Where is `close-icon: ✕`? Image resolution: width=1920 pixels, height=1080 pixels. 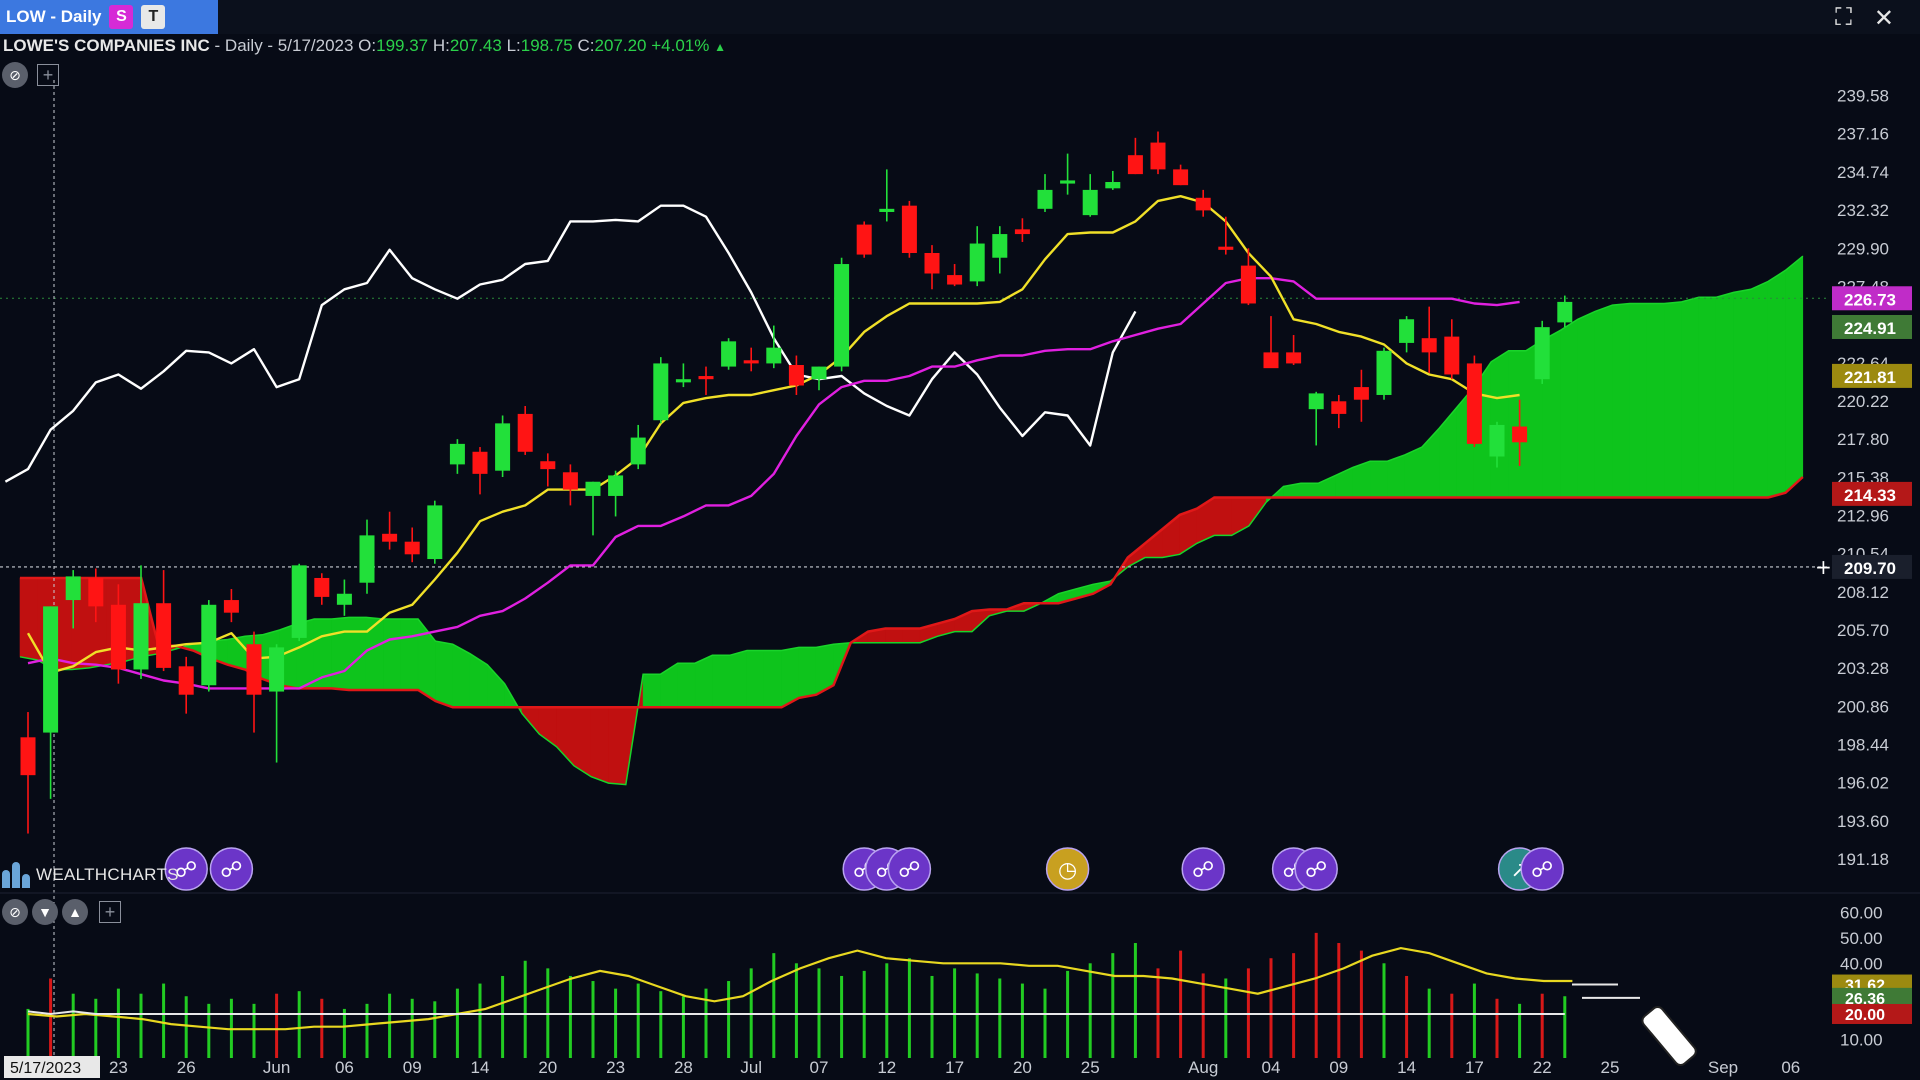
close-icon: ✕ is located at coordinates (1883, 18).